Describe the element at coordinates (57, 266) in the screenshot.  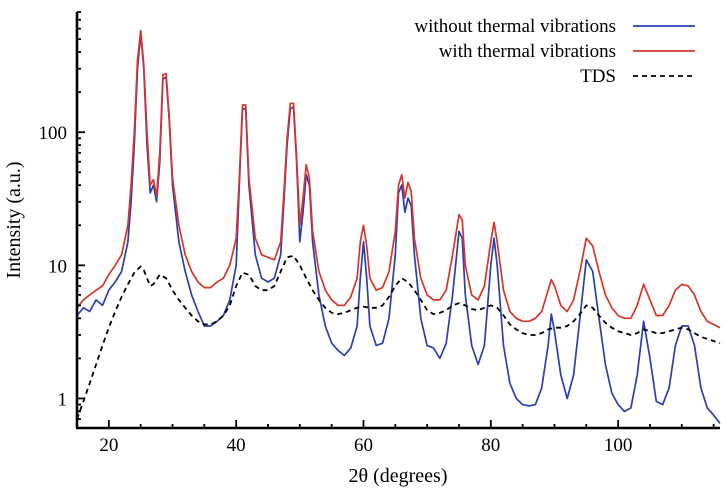
I see `y-tick-label-10: 10` at that location.